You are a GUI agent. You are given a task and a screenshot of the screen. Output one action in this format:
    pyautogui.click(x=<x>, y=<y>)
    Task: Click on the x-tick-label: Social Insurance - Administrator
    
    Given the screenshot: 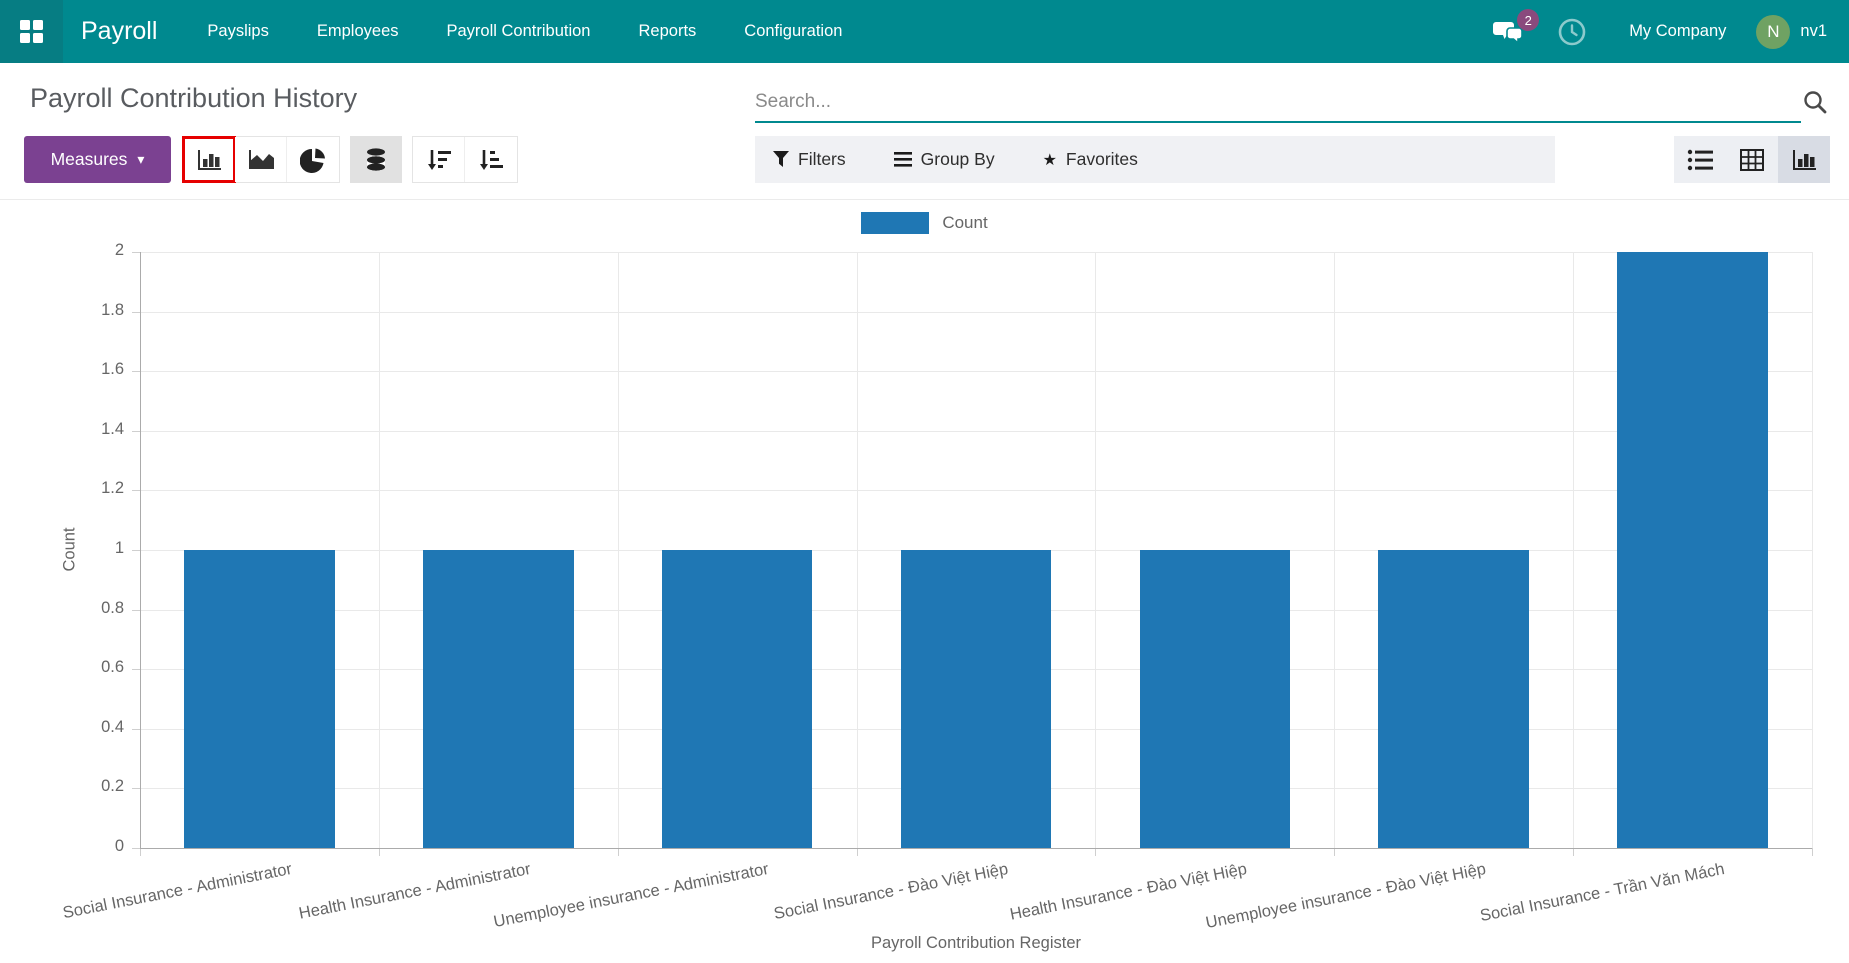 What is the action you would take?
    pyautogui.click(x=176, y=891)
    